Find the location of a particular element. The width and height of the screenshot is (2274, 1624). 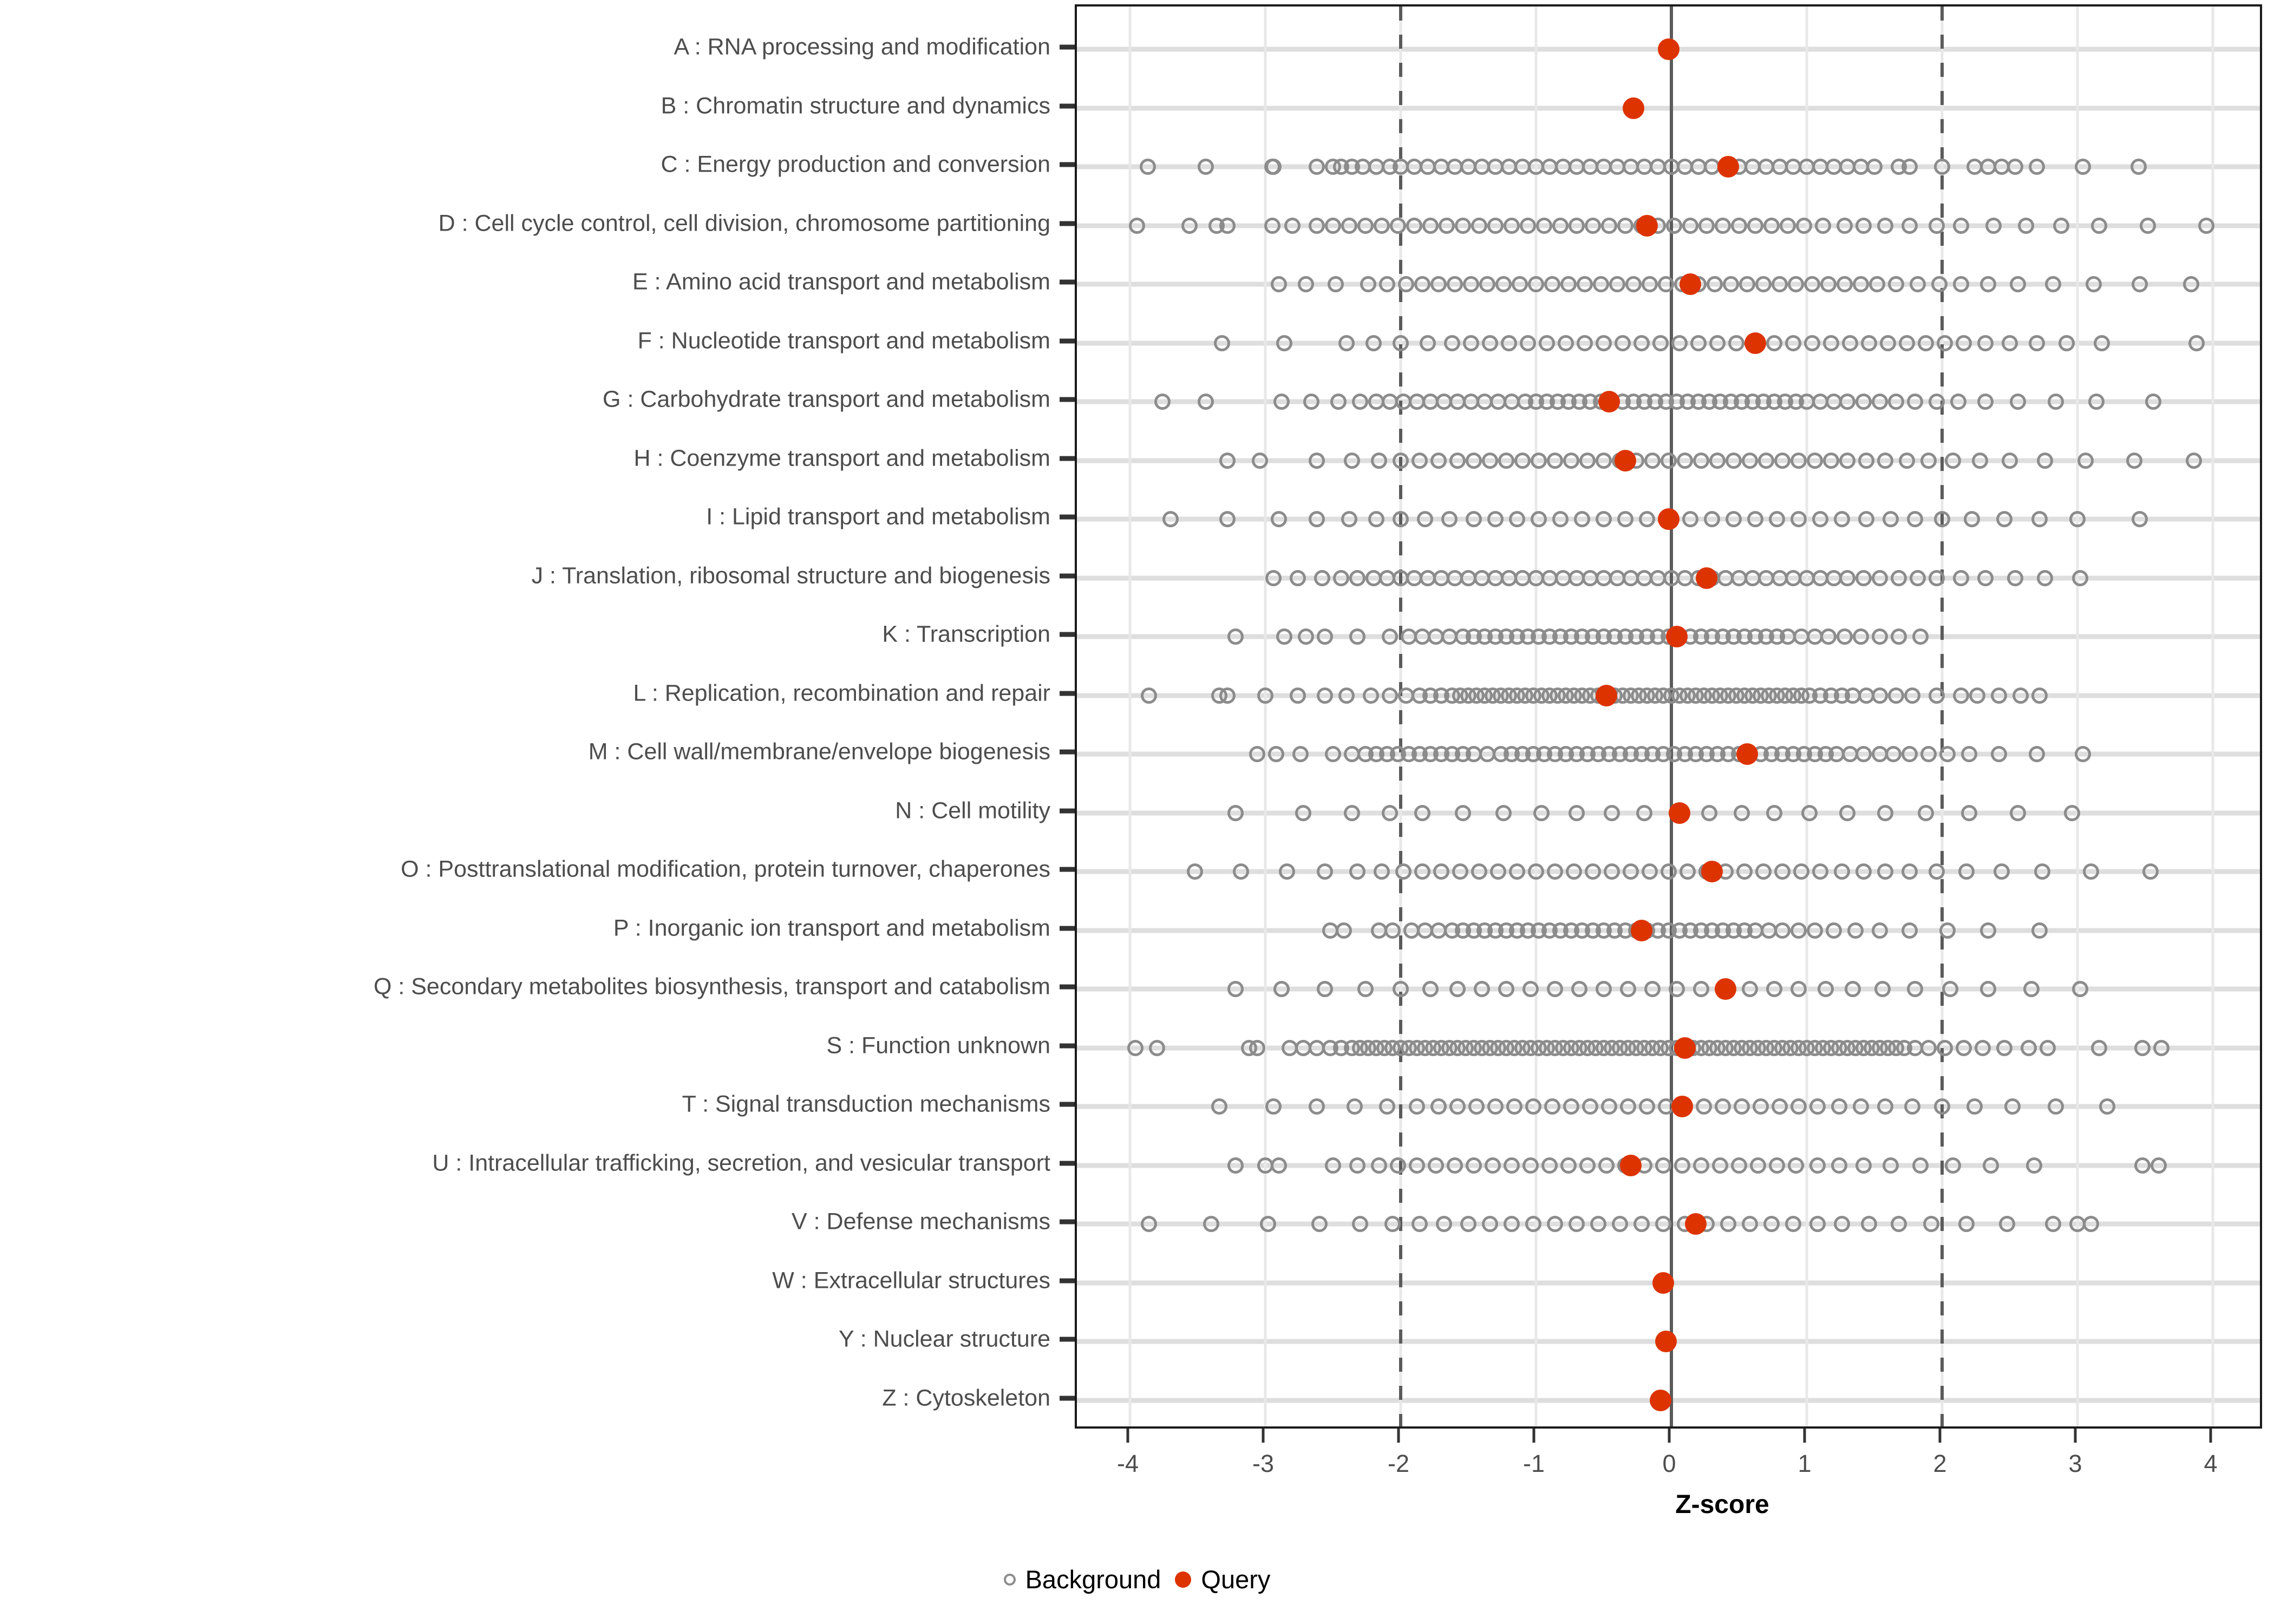

x-axis-tick is located at coordinates (1128, 1436).